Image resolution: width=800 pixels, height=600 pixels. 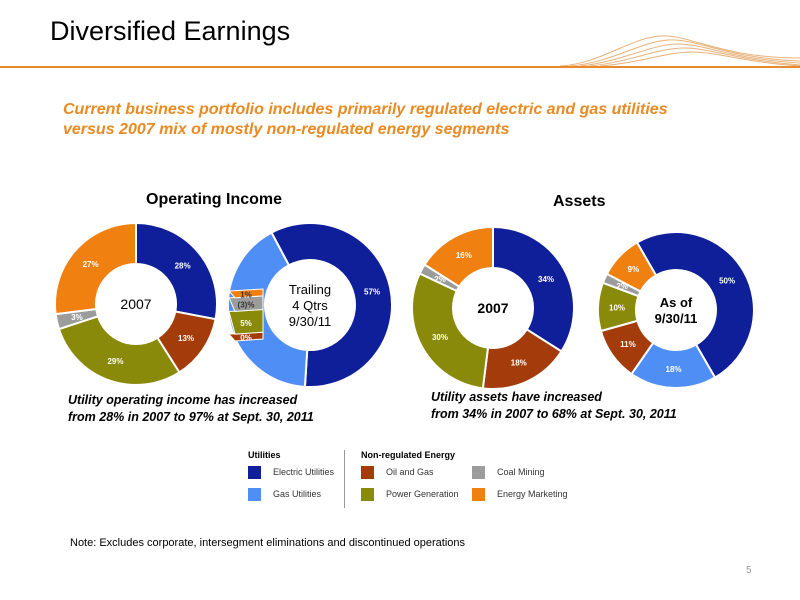 What do you see at coordinates (297, 494) in the screenshot?
I see `legend-label: Gas Utilities` at bounding box center [297, 494].